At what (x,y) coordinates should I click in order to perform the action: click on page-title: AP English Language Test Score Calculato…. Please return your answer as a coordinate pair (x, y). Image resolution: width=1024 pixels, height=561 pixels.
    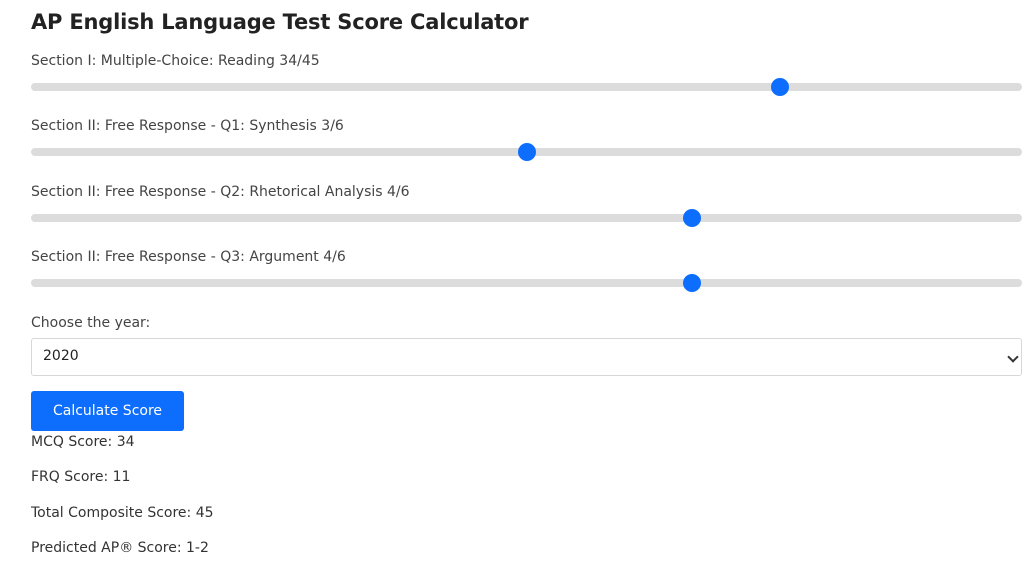
    Looking at the image, I should click on (280, 22).